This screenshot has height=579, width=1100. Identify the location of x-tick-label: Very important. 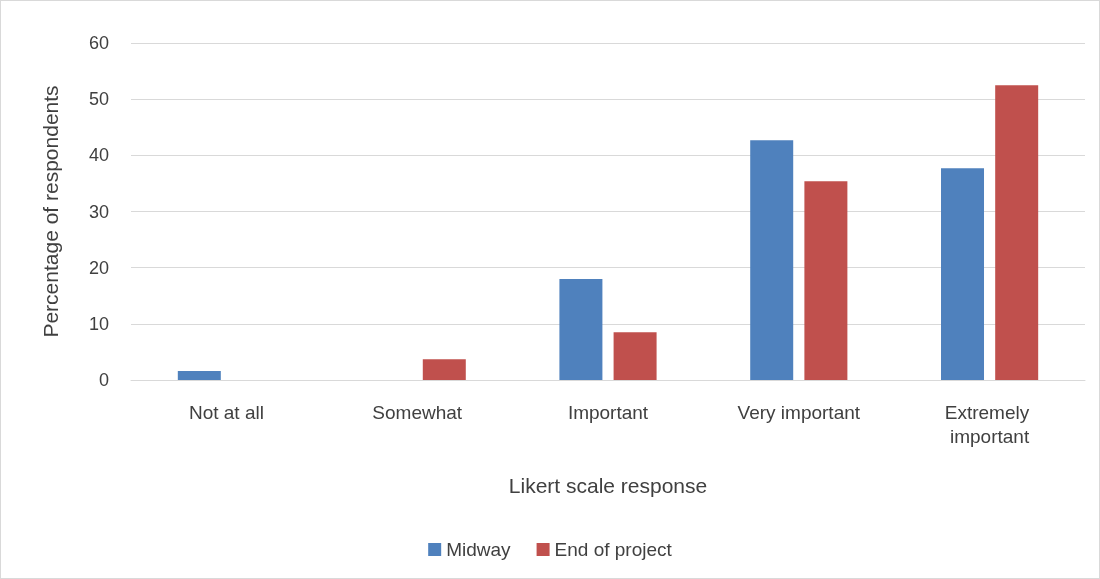
(799, 412).